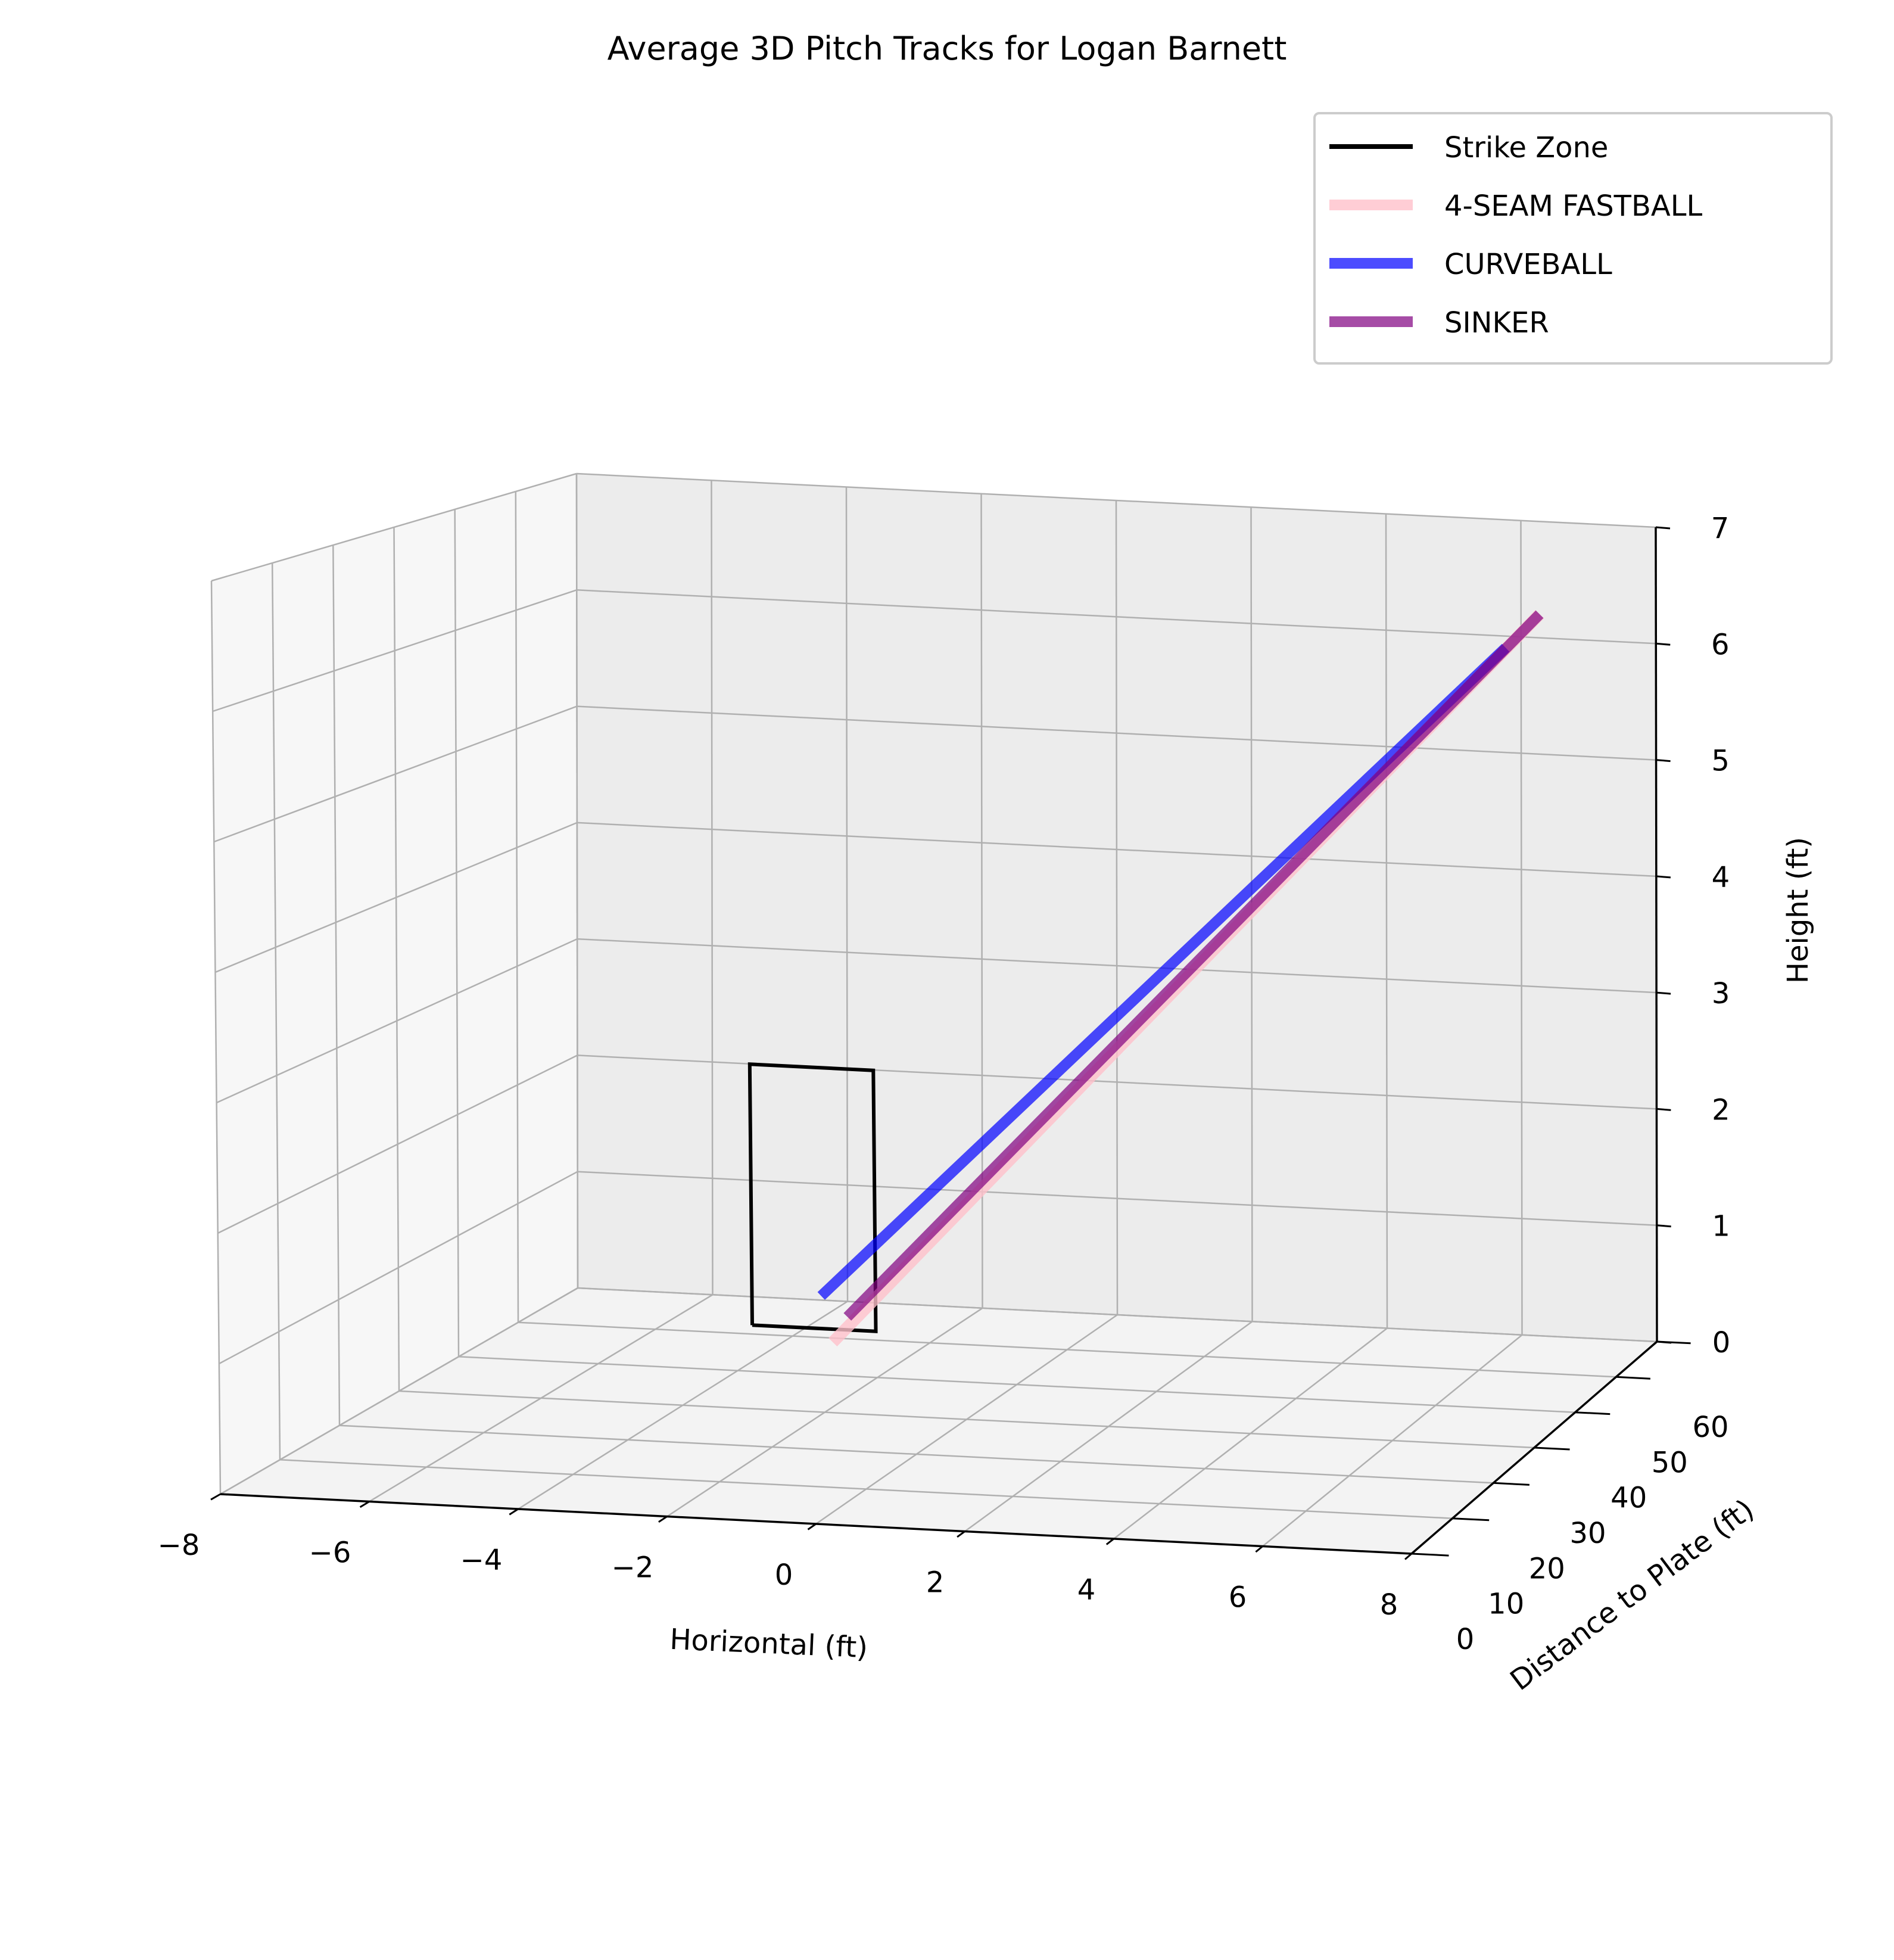  What do you see at coordinates (1710, 1427) in the screenshot?
I see `y-tick-label: 60` at bounding box center [1710, 1427].